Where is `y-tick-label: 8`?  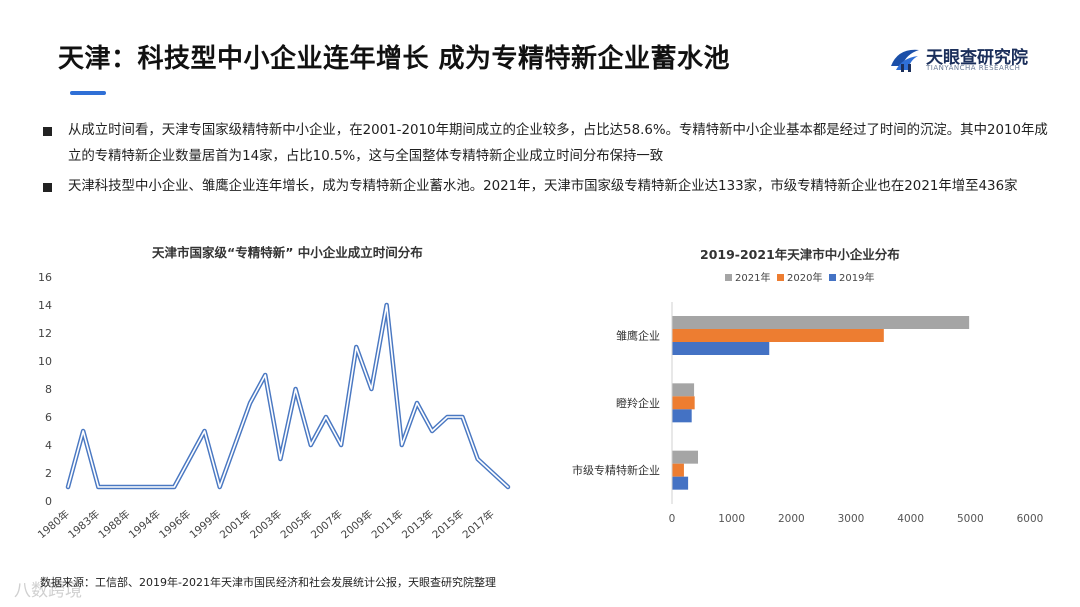 y-tick-label: 8 is located at coordinates (48, 389).